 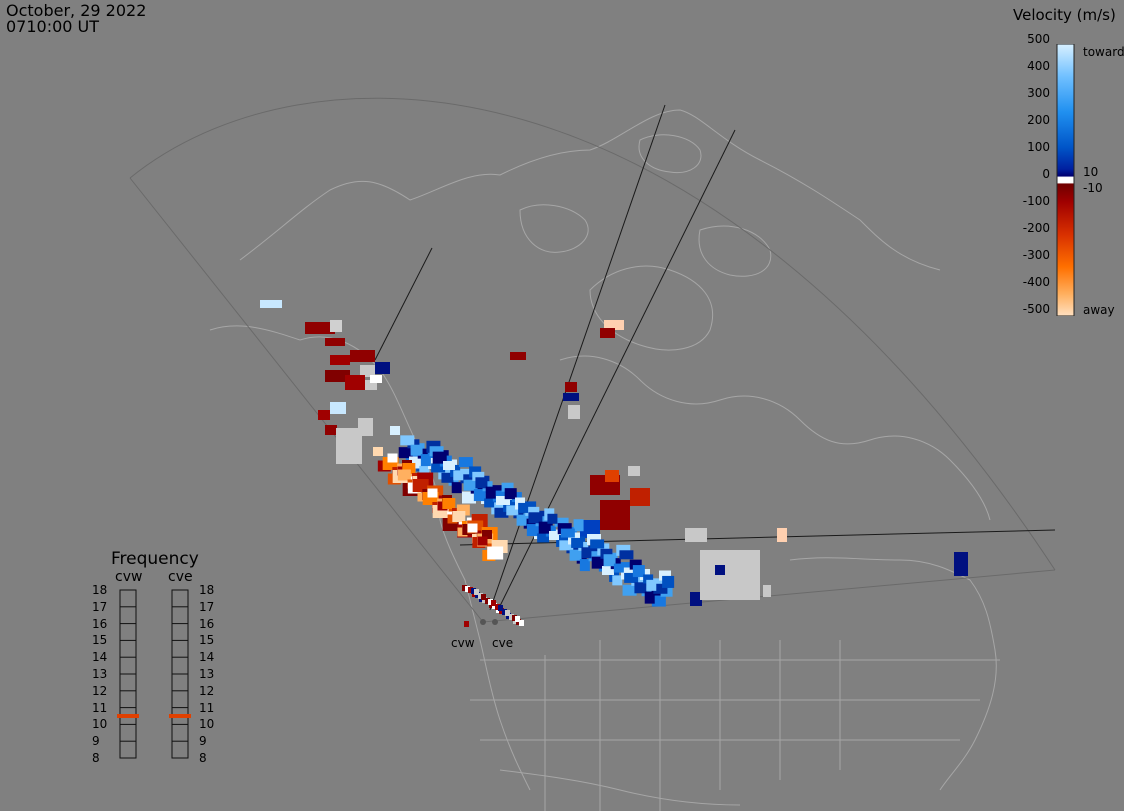 I want to click on frequency-tick-left: 10, so click(x=100, y=724).